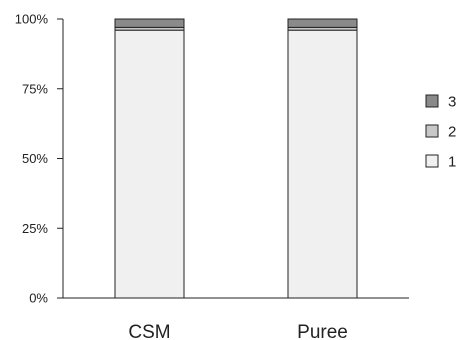 The image size is (461, 340). I want to click on x-axis-labels: CSM Puree, so click(237, 331).